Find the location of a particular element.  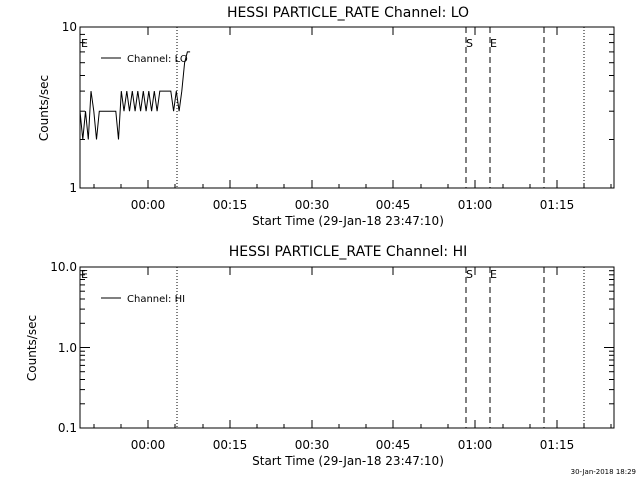

chart-hi-xtick-label: 01:00 is located at coordinates (475, 445).